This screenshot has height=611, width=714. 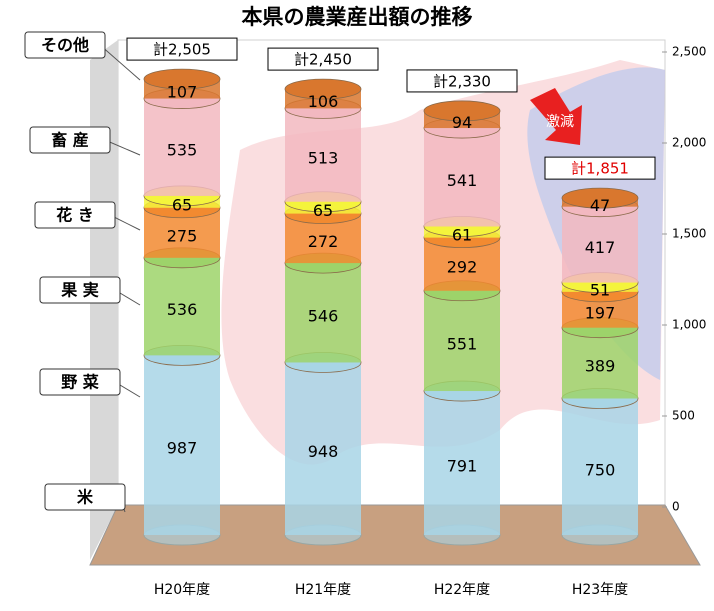 I want to click on value-label: 389, so click(x=600, y=366).